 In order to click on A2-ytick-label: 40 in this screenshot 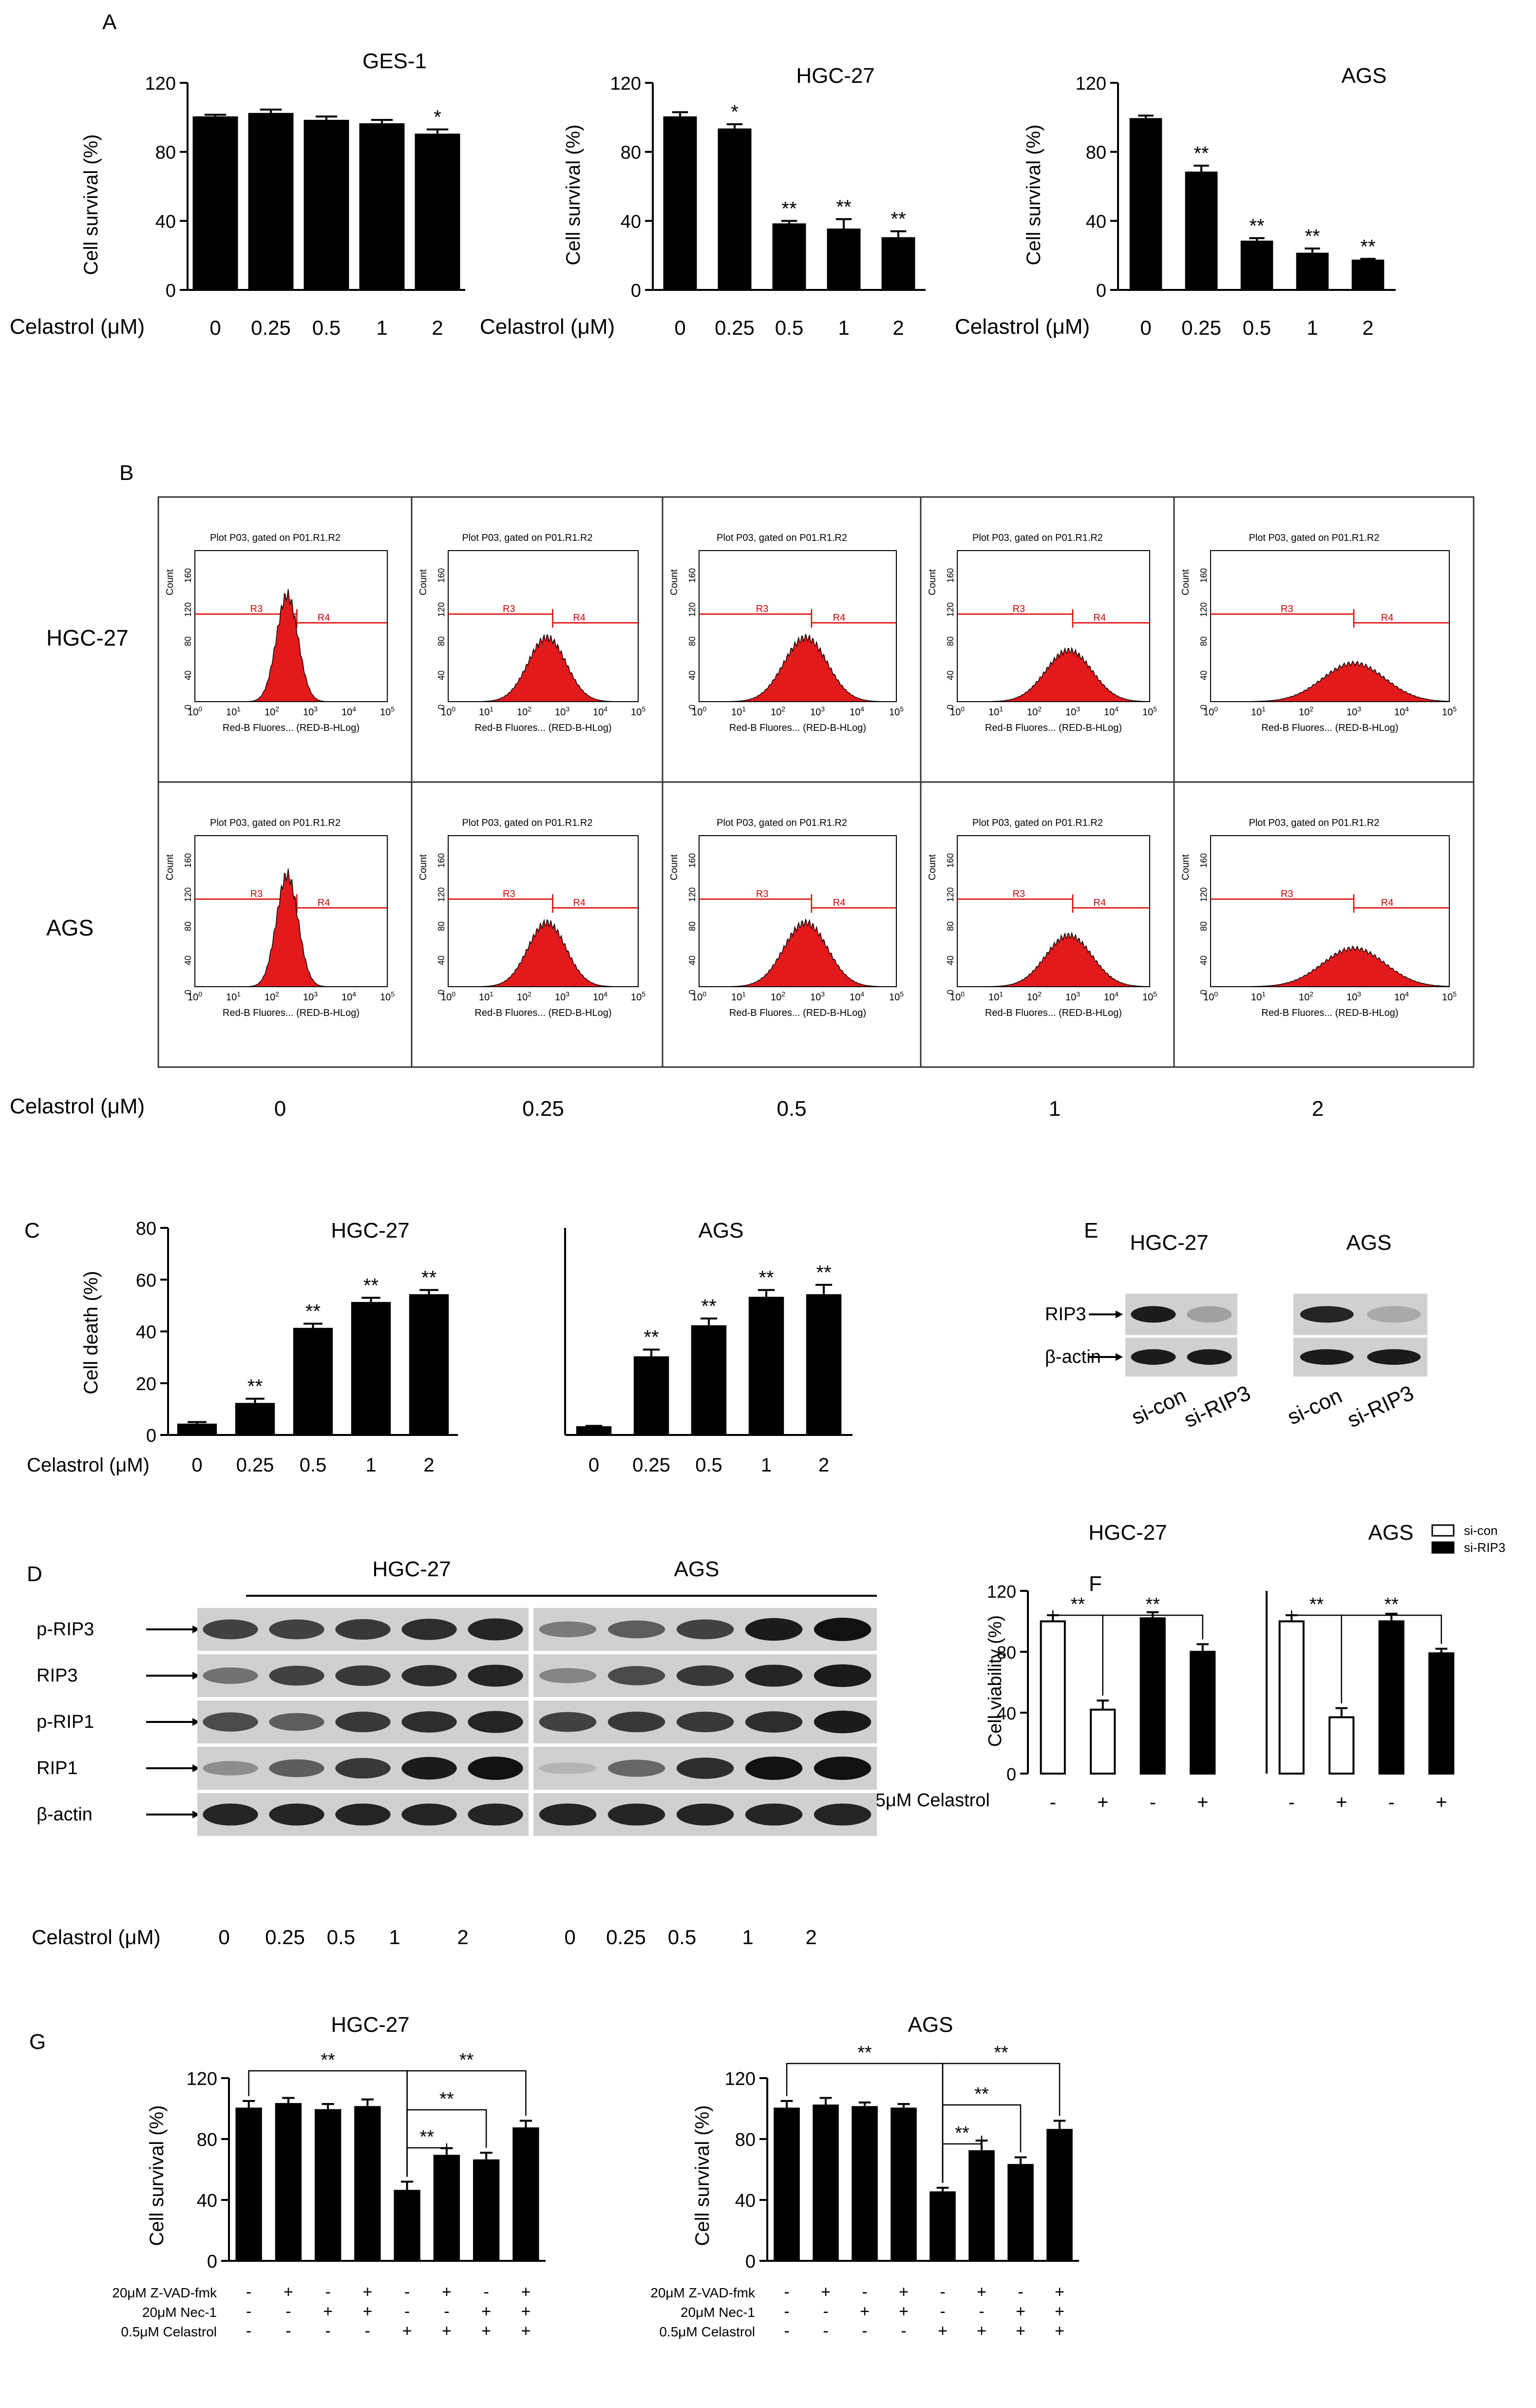, I will do `click(631, 221)`.